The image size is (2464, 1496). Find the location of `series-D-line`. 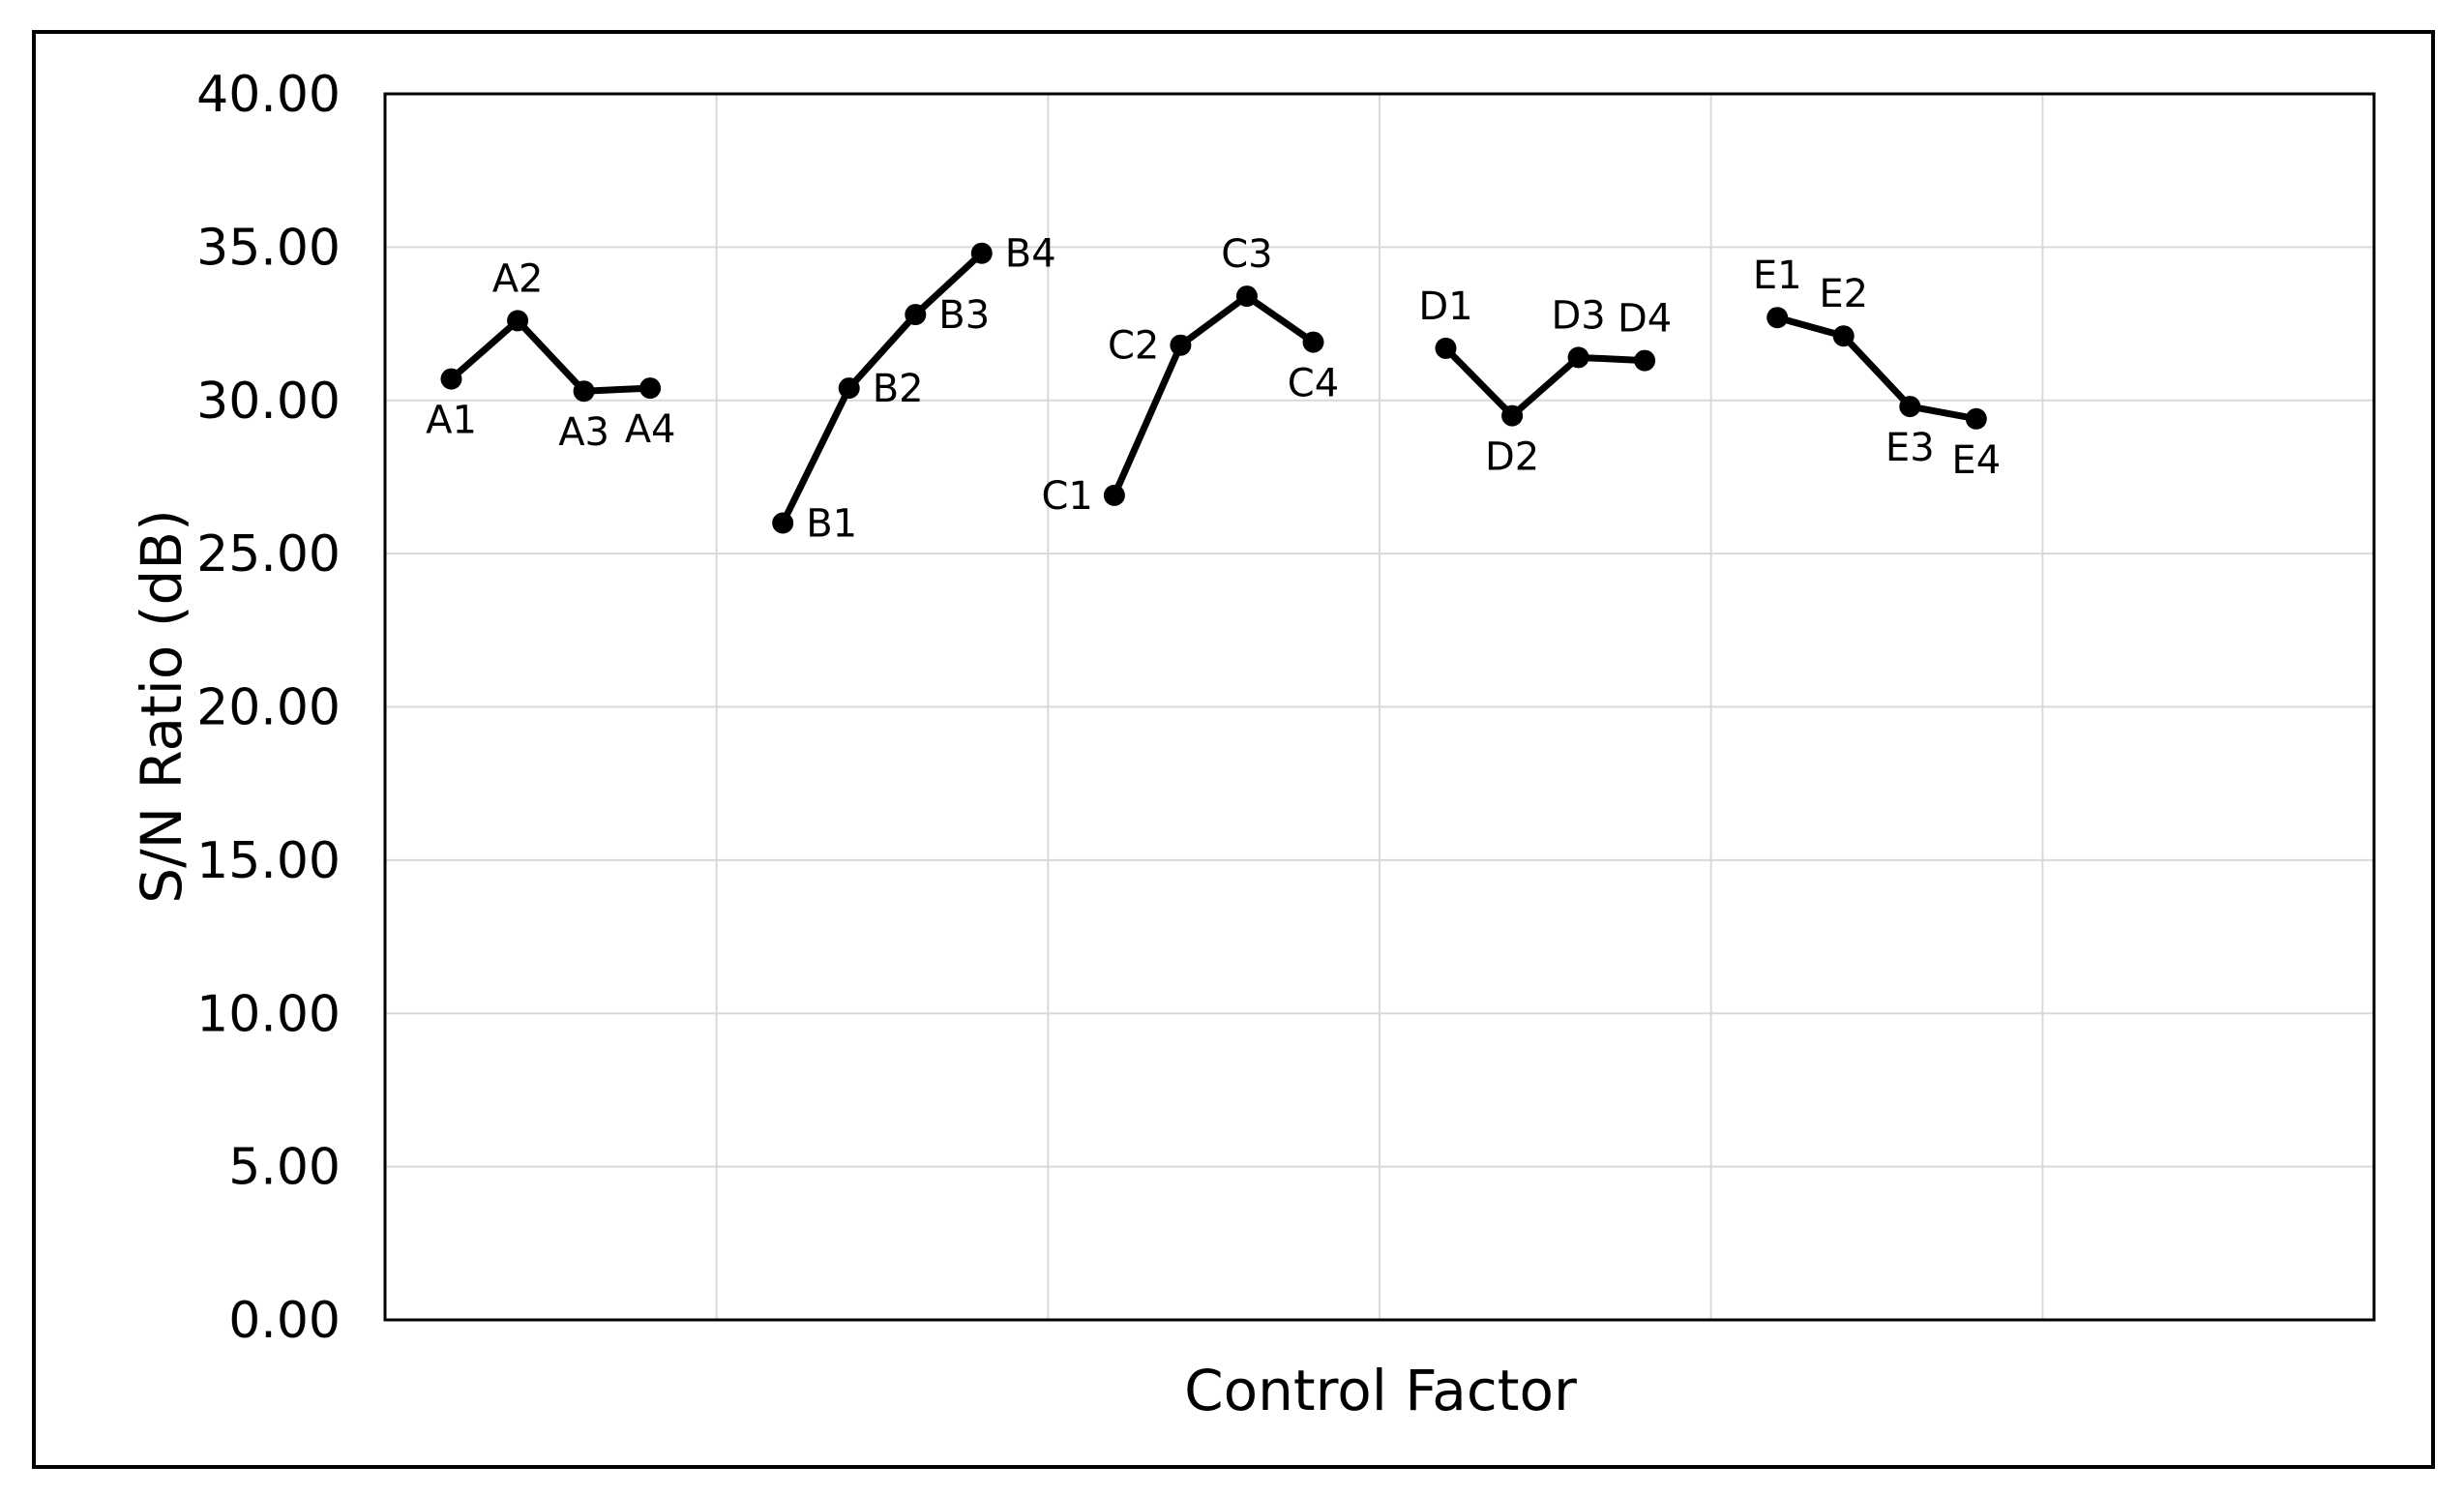

series-D-line is located at coordinates (1545, 382).